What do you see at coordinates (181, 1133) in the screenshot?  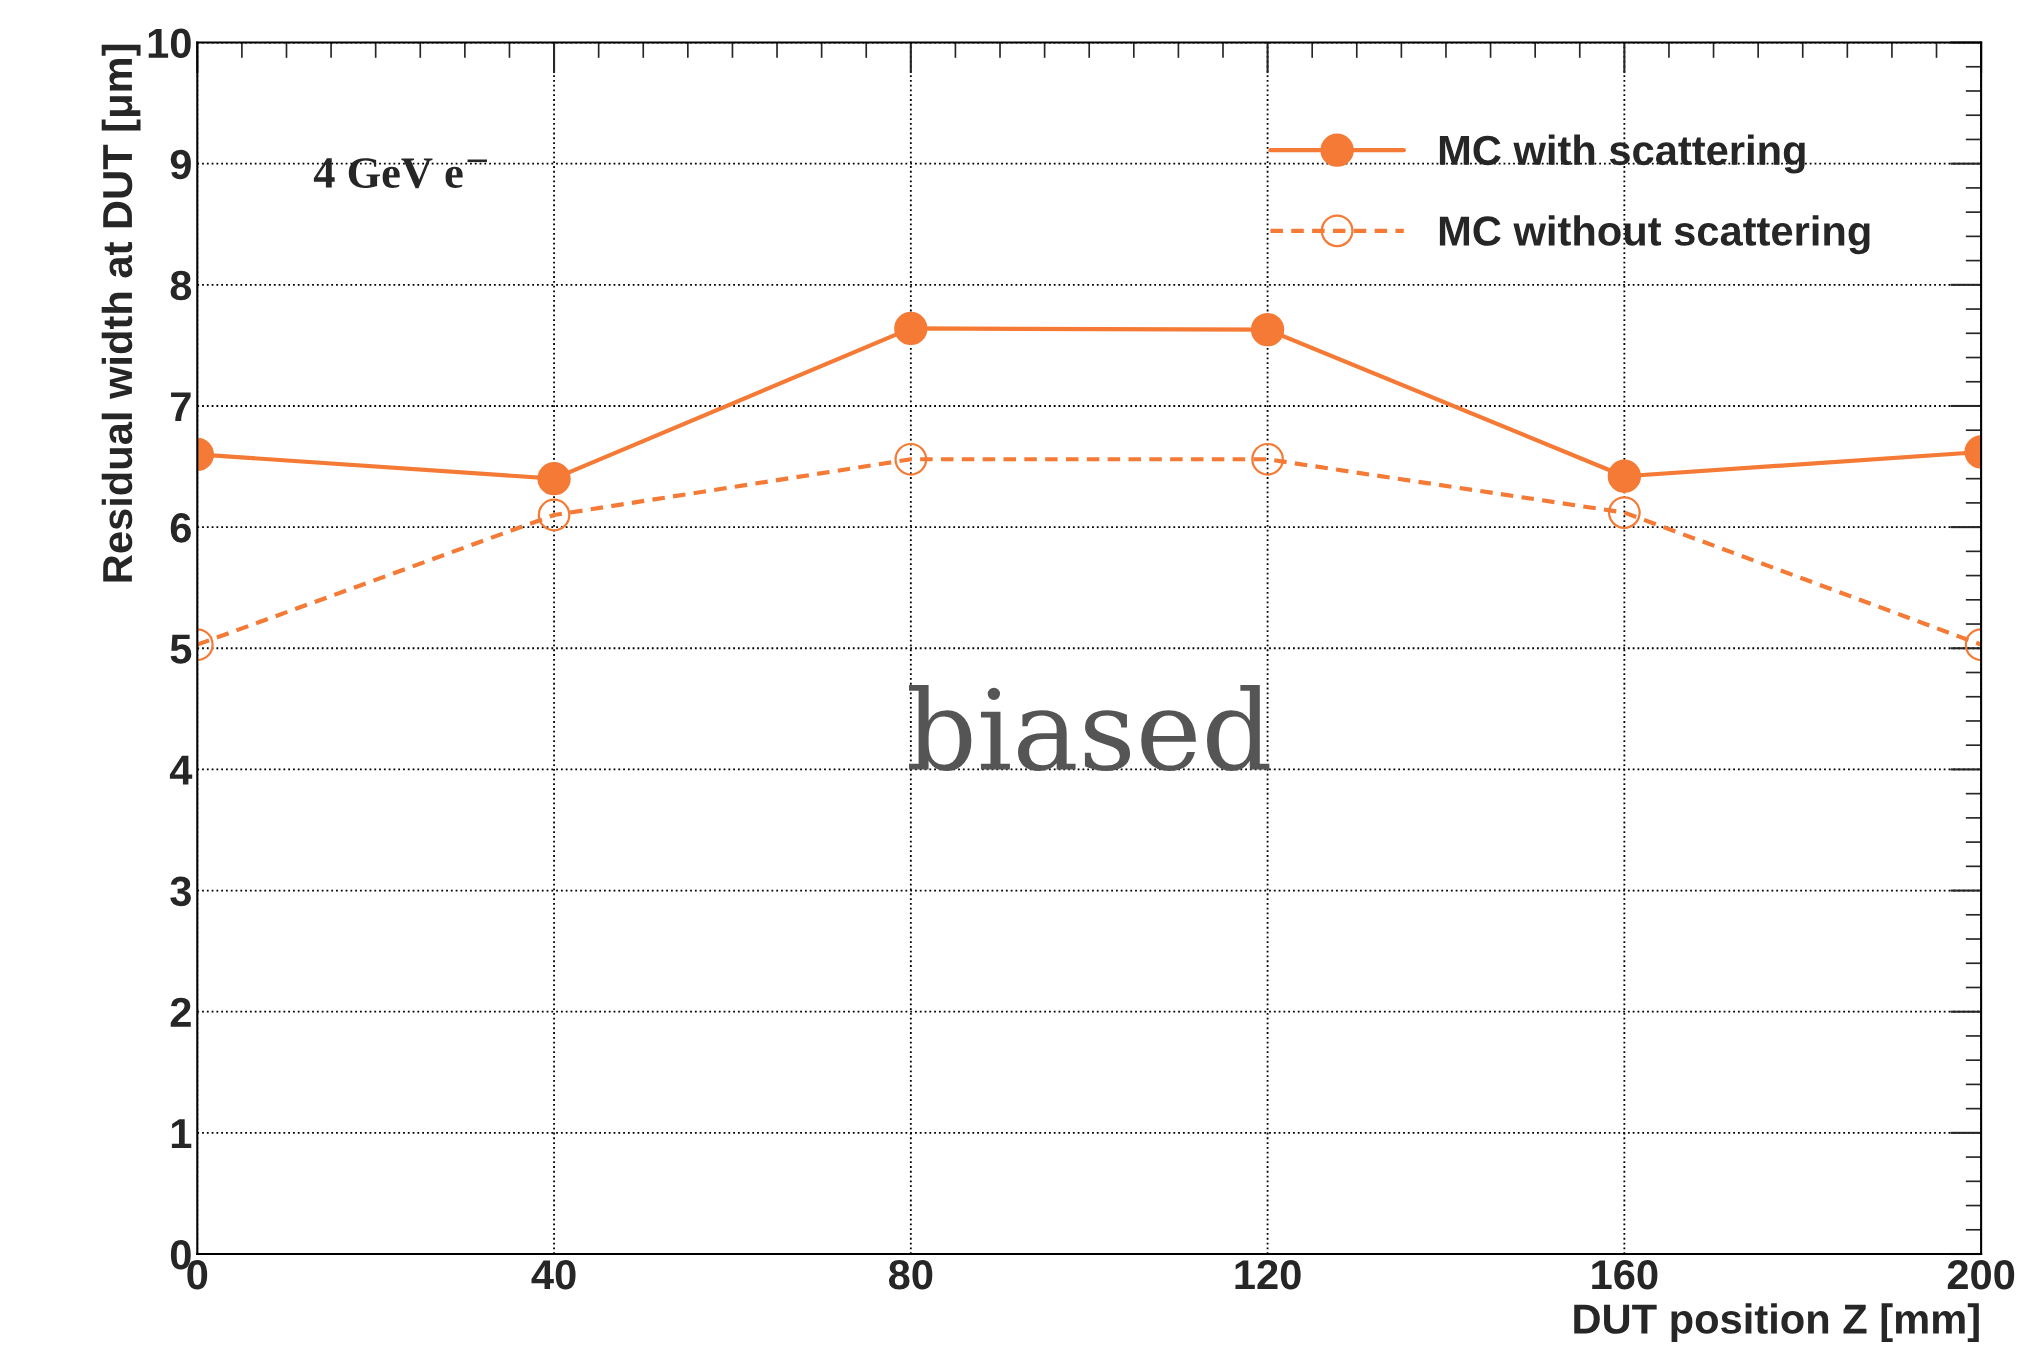 I see `y-tick-label: 1` at bounding box center [181, 1133].